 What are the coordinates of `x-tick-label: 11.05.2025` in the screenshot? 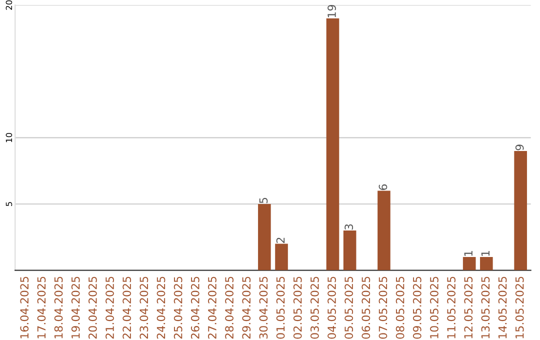 It's located at (451, 307).